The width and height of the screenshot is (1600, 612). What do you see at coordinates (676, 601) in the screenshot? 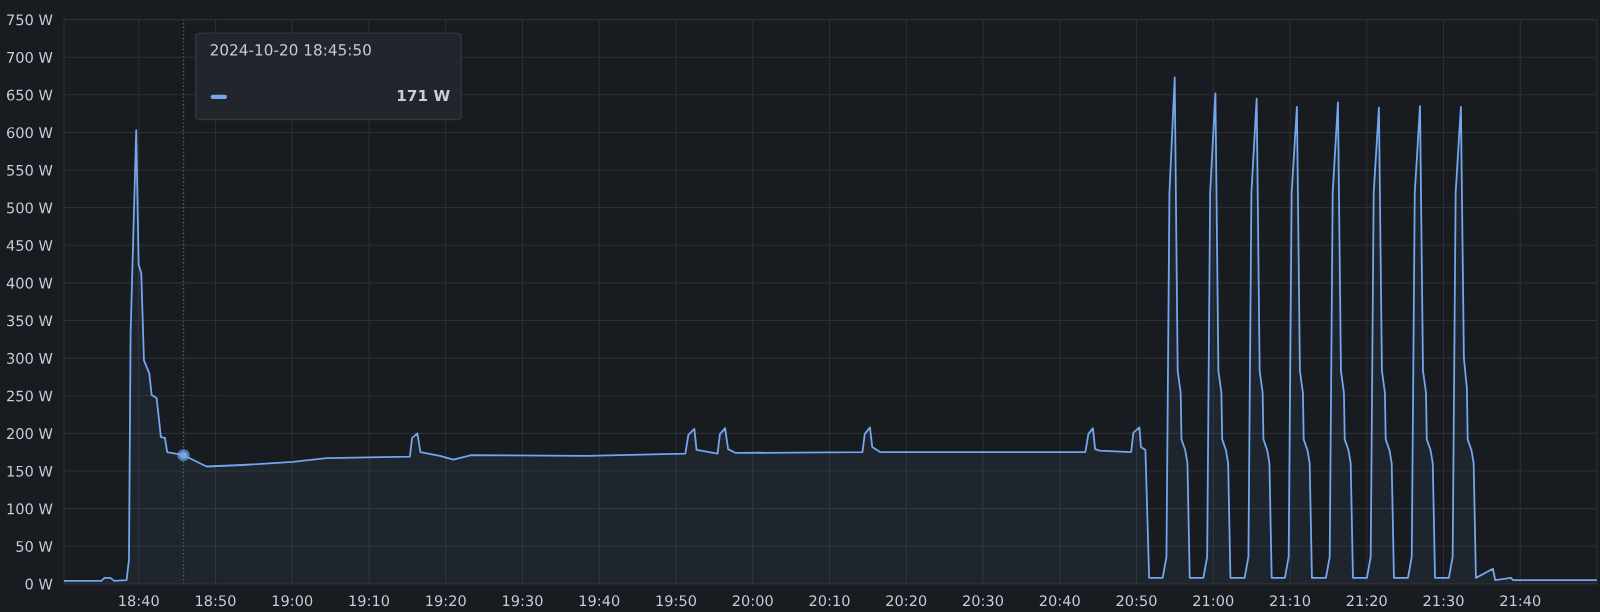
I see `x-tick-label: 19:50` at bounding box center [676, 601].